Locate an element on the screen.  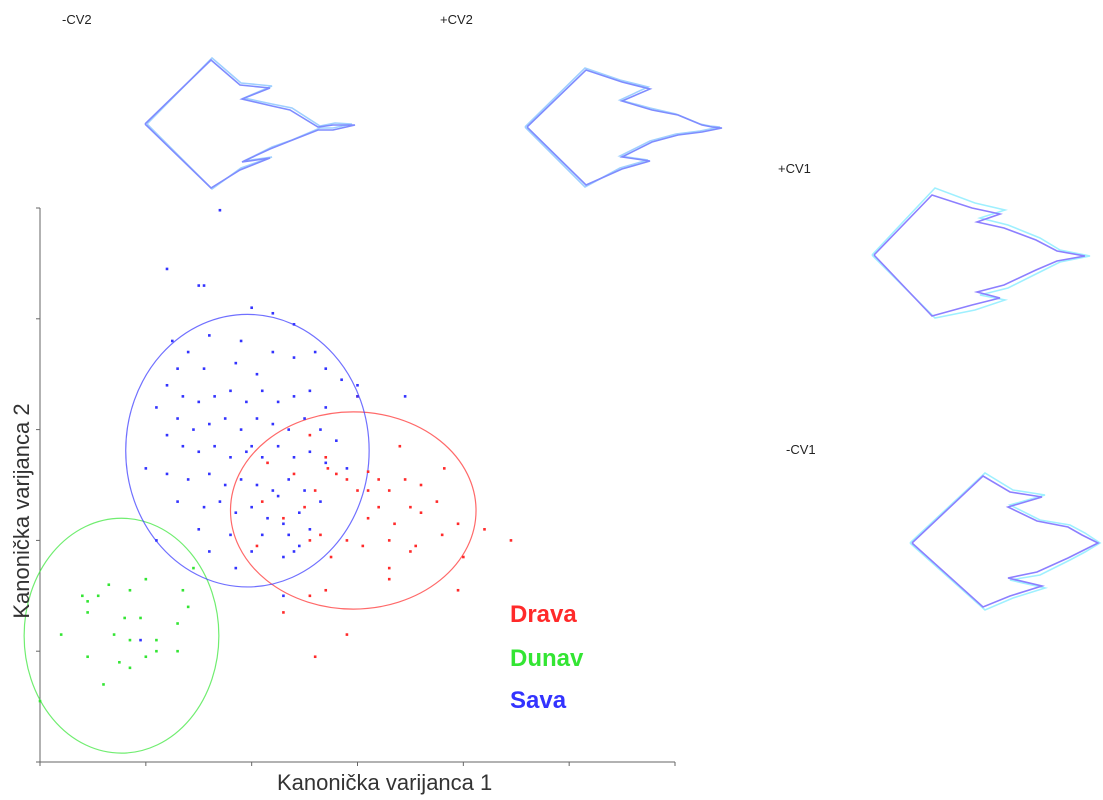
shape-neg-cv2-outline-b is located at coordinates (250, 124).